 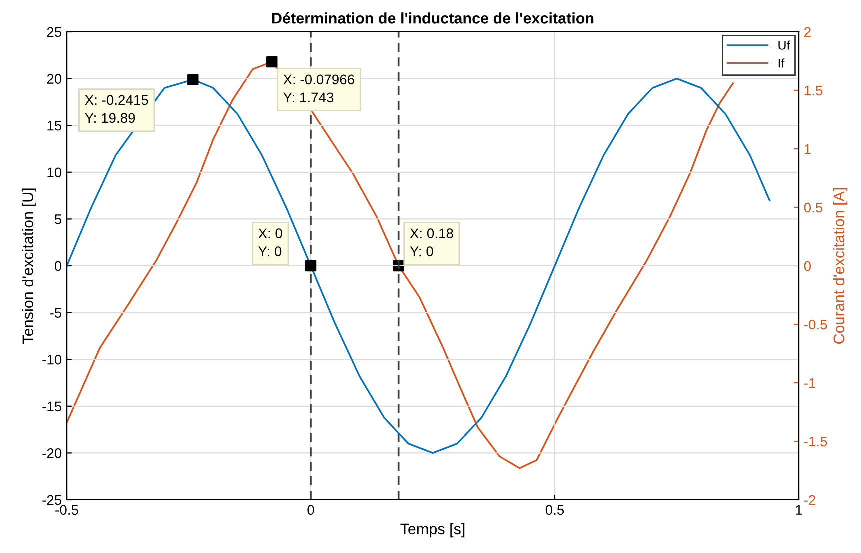 What do you see at coordinates (55, 126) in the screenshot?
I see `y-tick-label: 15` at bounding box center [55, 126].